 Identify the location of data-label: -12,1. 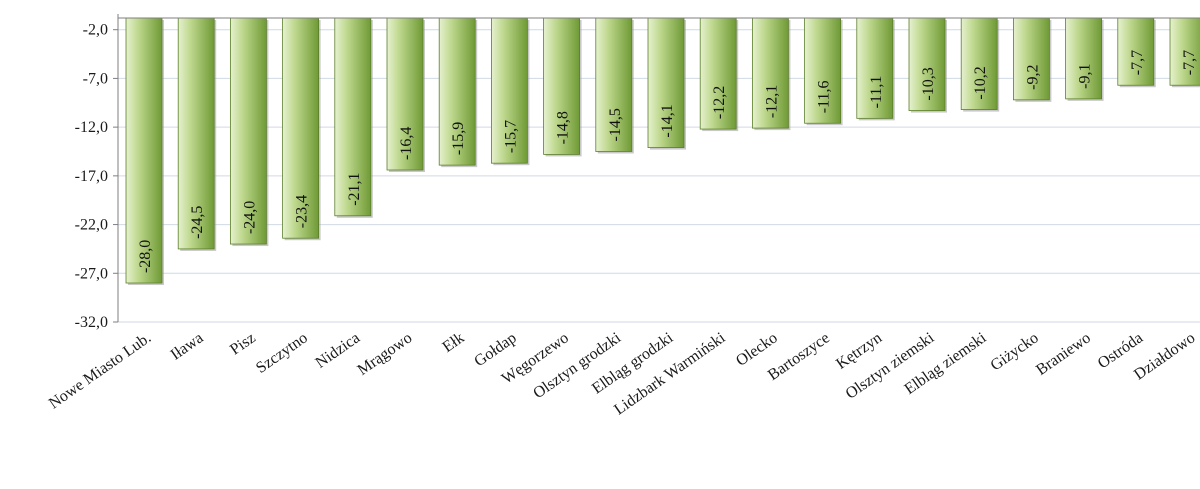
(771, 101).